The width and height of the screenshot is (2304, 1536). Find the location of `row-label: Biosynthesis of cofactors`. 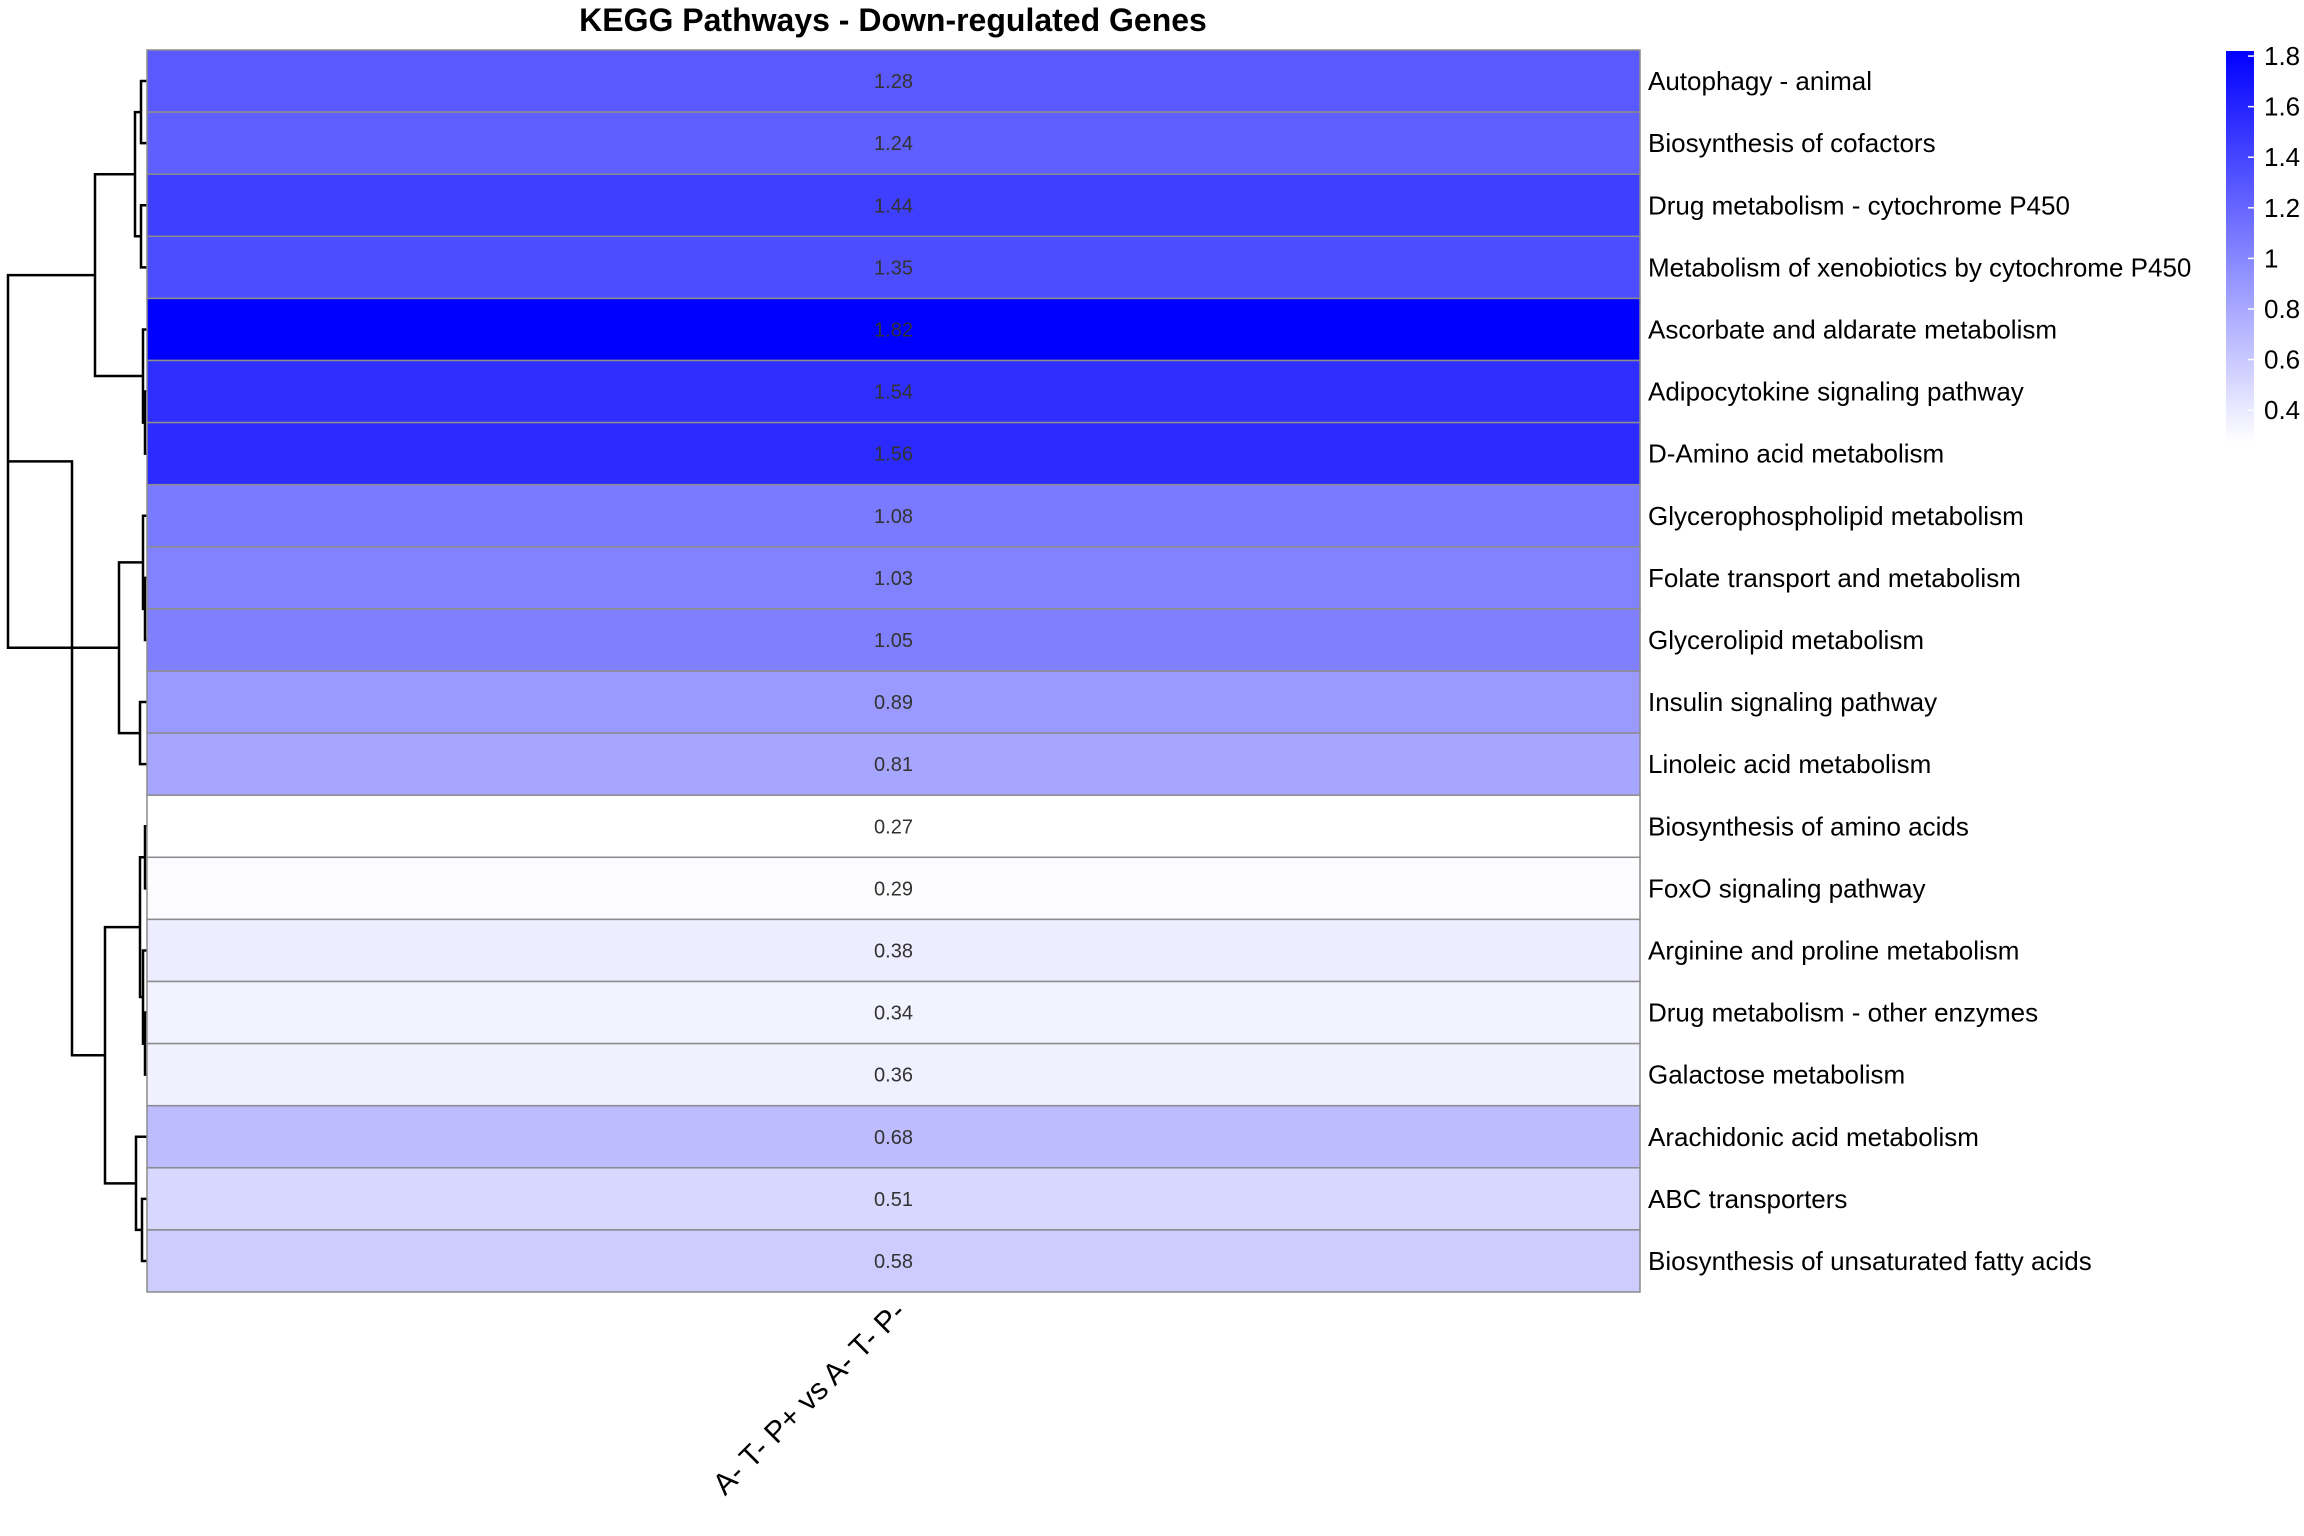

row-label: Biosynthesis of cofactors is located at coordinates (1792, 143).